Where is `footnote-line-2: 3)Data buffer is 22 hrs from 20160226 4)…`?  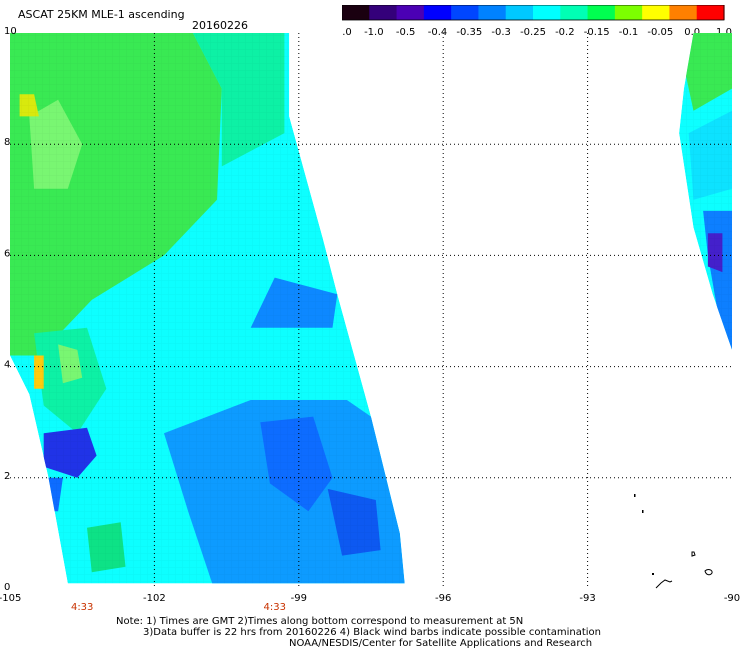
footnote-line-2: 3)Data buffer is 22 hrs from 20160226 4)… is located at coordinates (372, 632).